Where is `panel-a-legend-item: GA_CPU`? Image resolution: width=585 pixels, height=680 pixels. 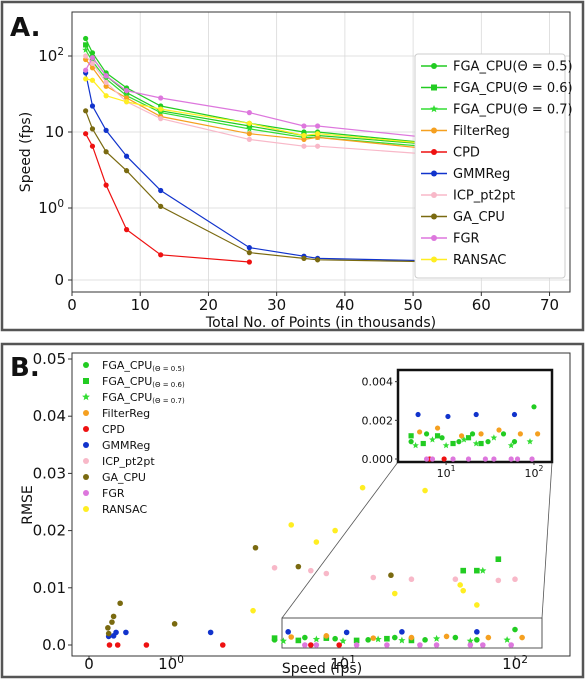
panel-a-legend-item: GA_CPU is located at coordinates (463, 217).